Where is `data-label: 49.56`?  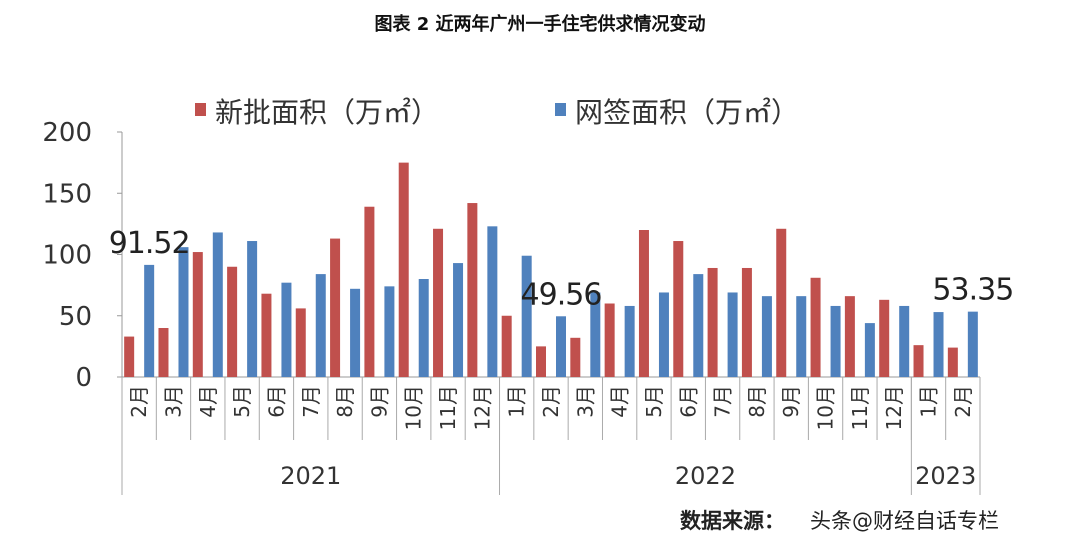
data-label: 49.56 is located at coordinates (561, 294).